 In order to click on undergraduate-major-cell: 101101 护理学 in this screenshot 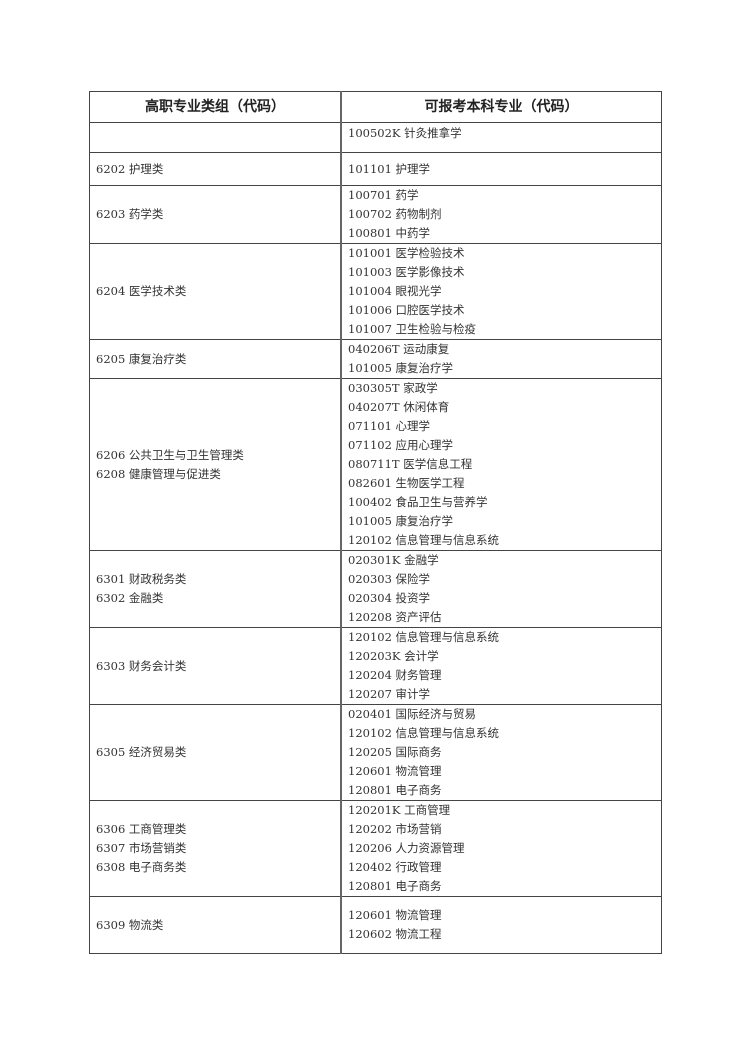, I will do `click(501, 169)`.